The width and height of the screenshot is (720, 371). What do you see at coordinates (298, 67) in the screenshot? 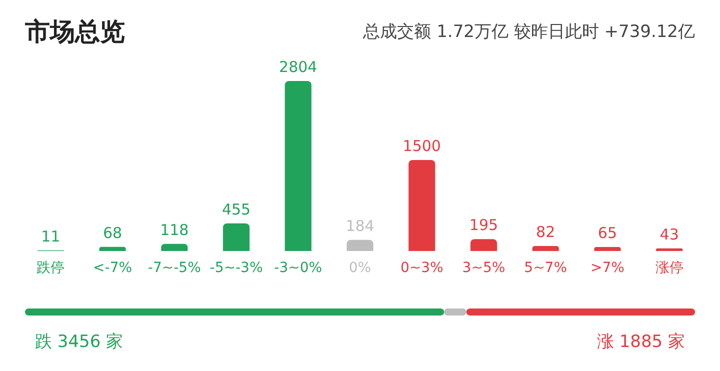
I see `data-label: 2804` at bounding box center [298, 67].